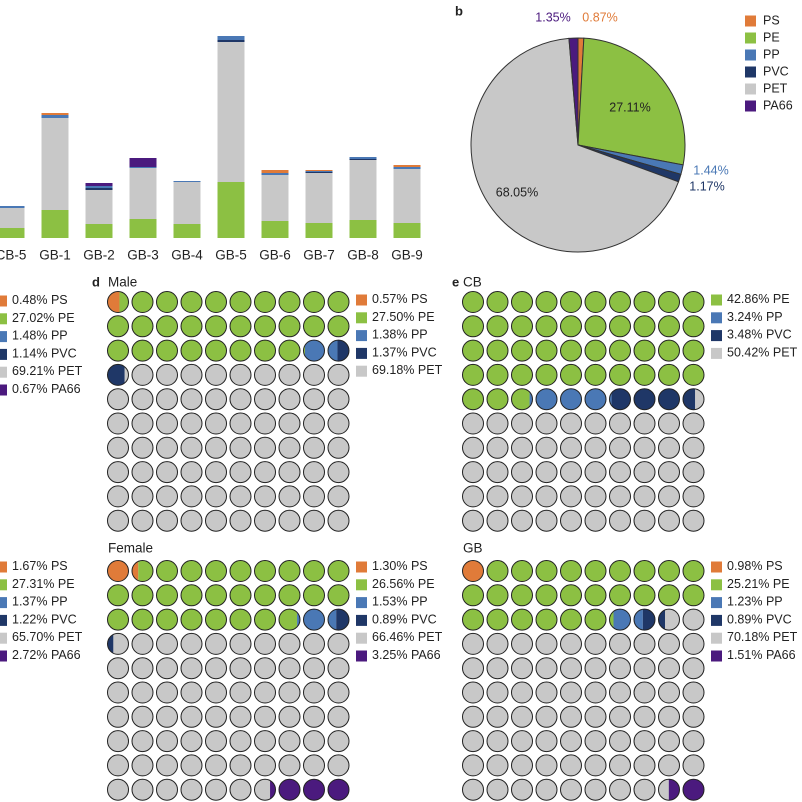  What do you see at coordinates (774, 317) in the screenshot?
I see `legend-name: PP` at bounding box center [774, 317].